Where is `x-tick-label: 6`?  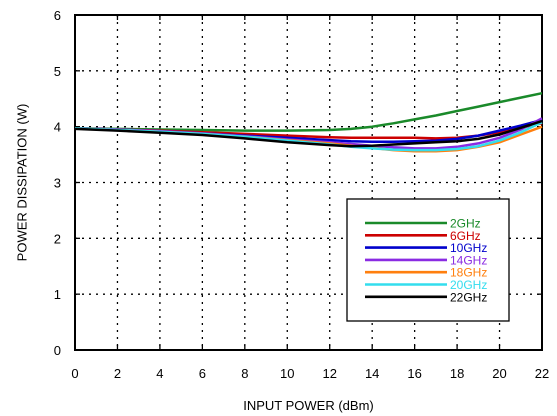
x-tick-label: 6 is located at coordinates (202, 373).